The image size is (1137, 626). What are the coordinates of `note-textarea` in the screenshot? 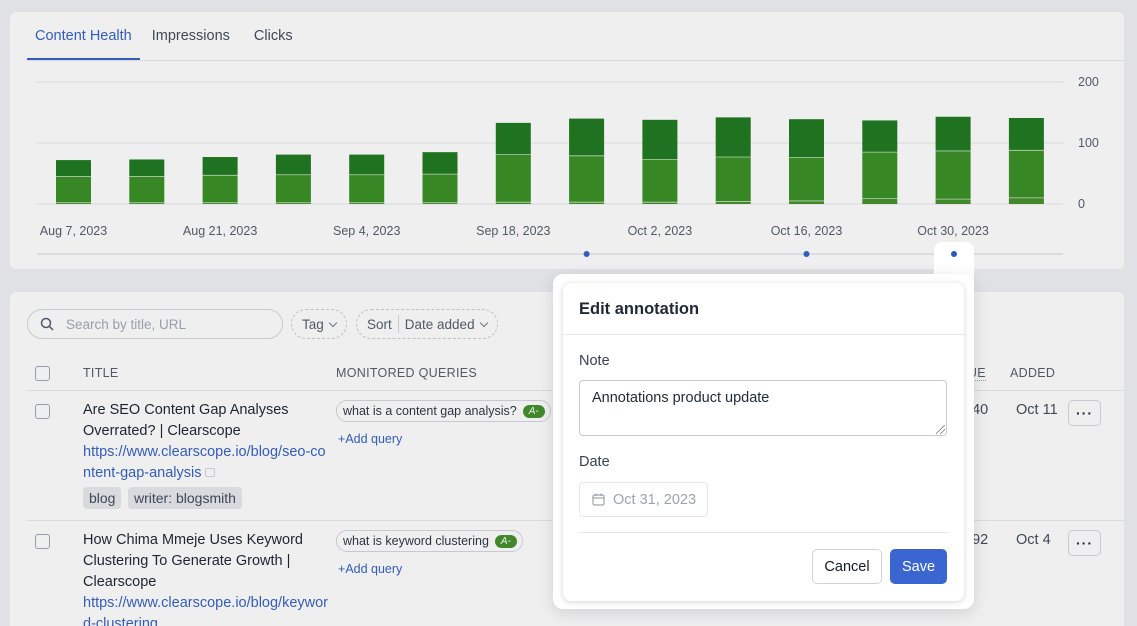 It's located at (763, 408).